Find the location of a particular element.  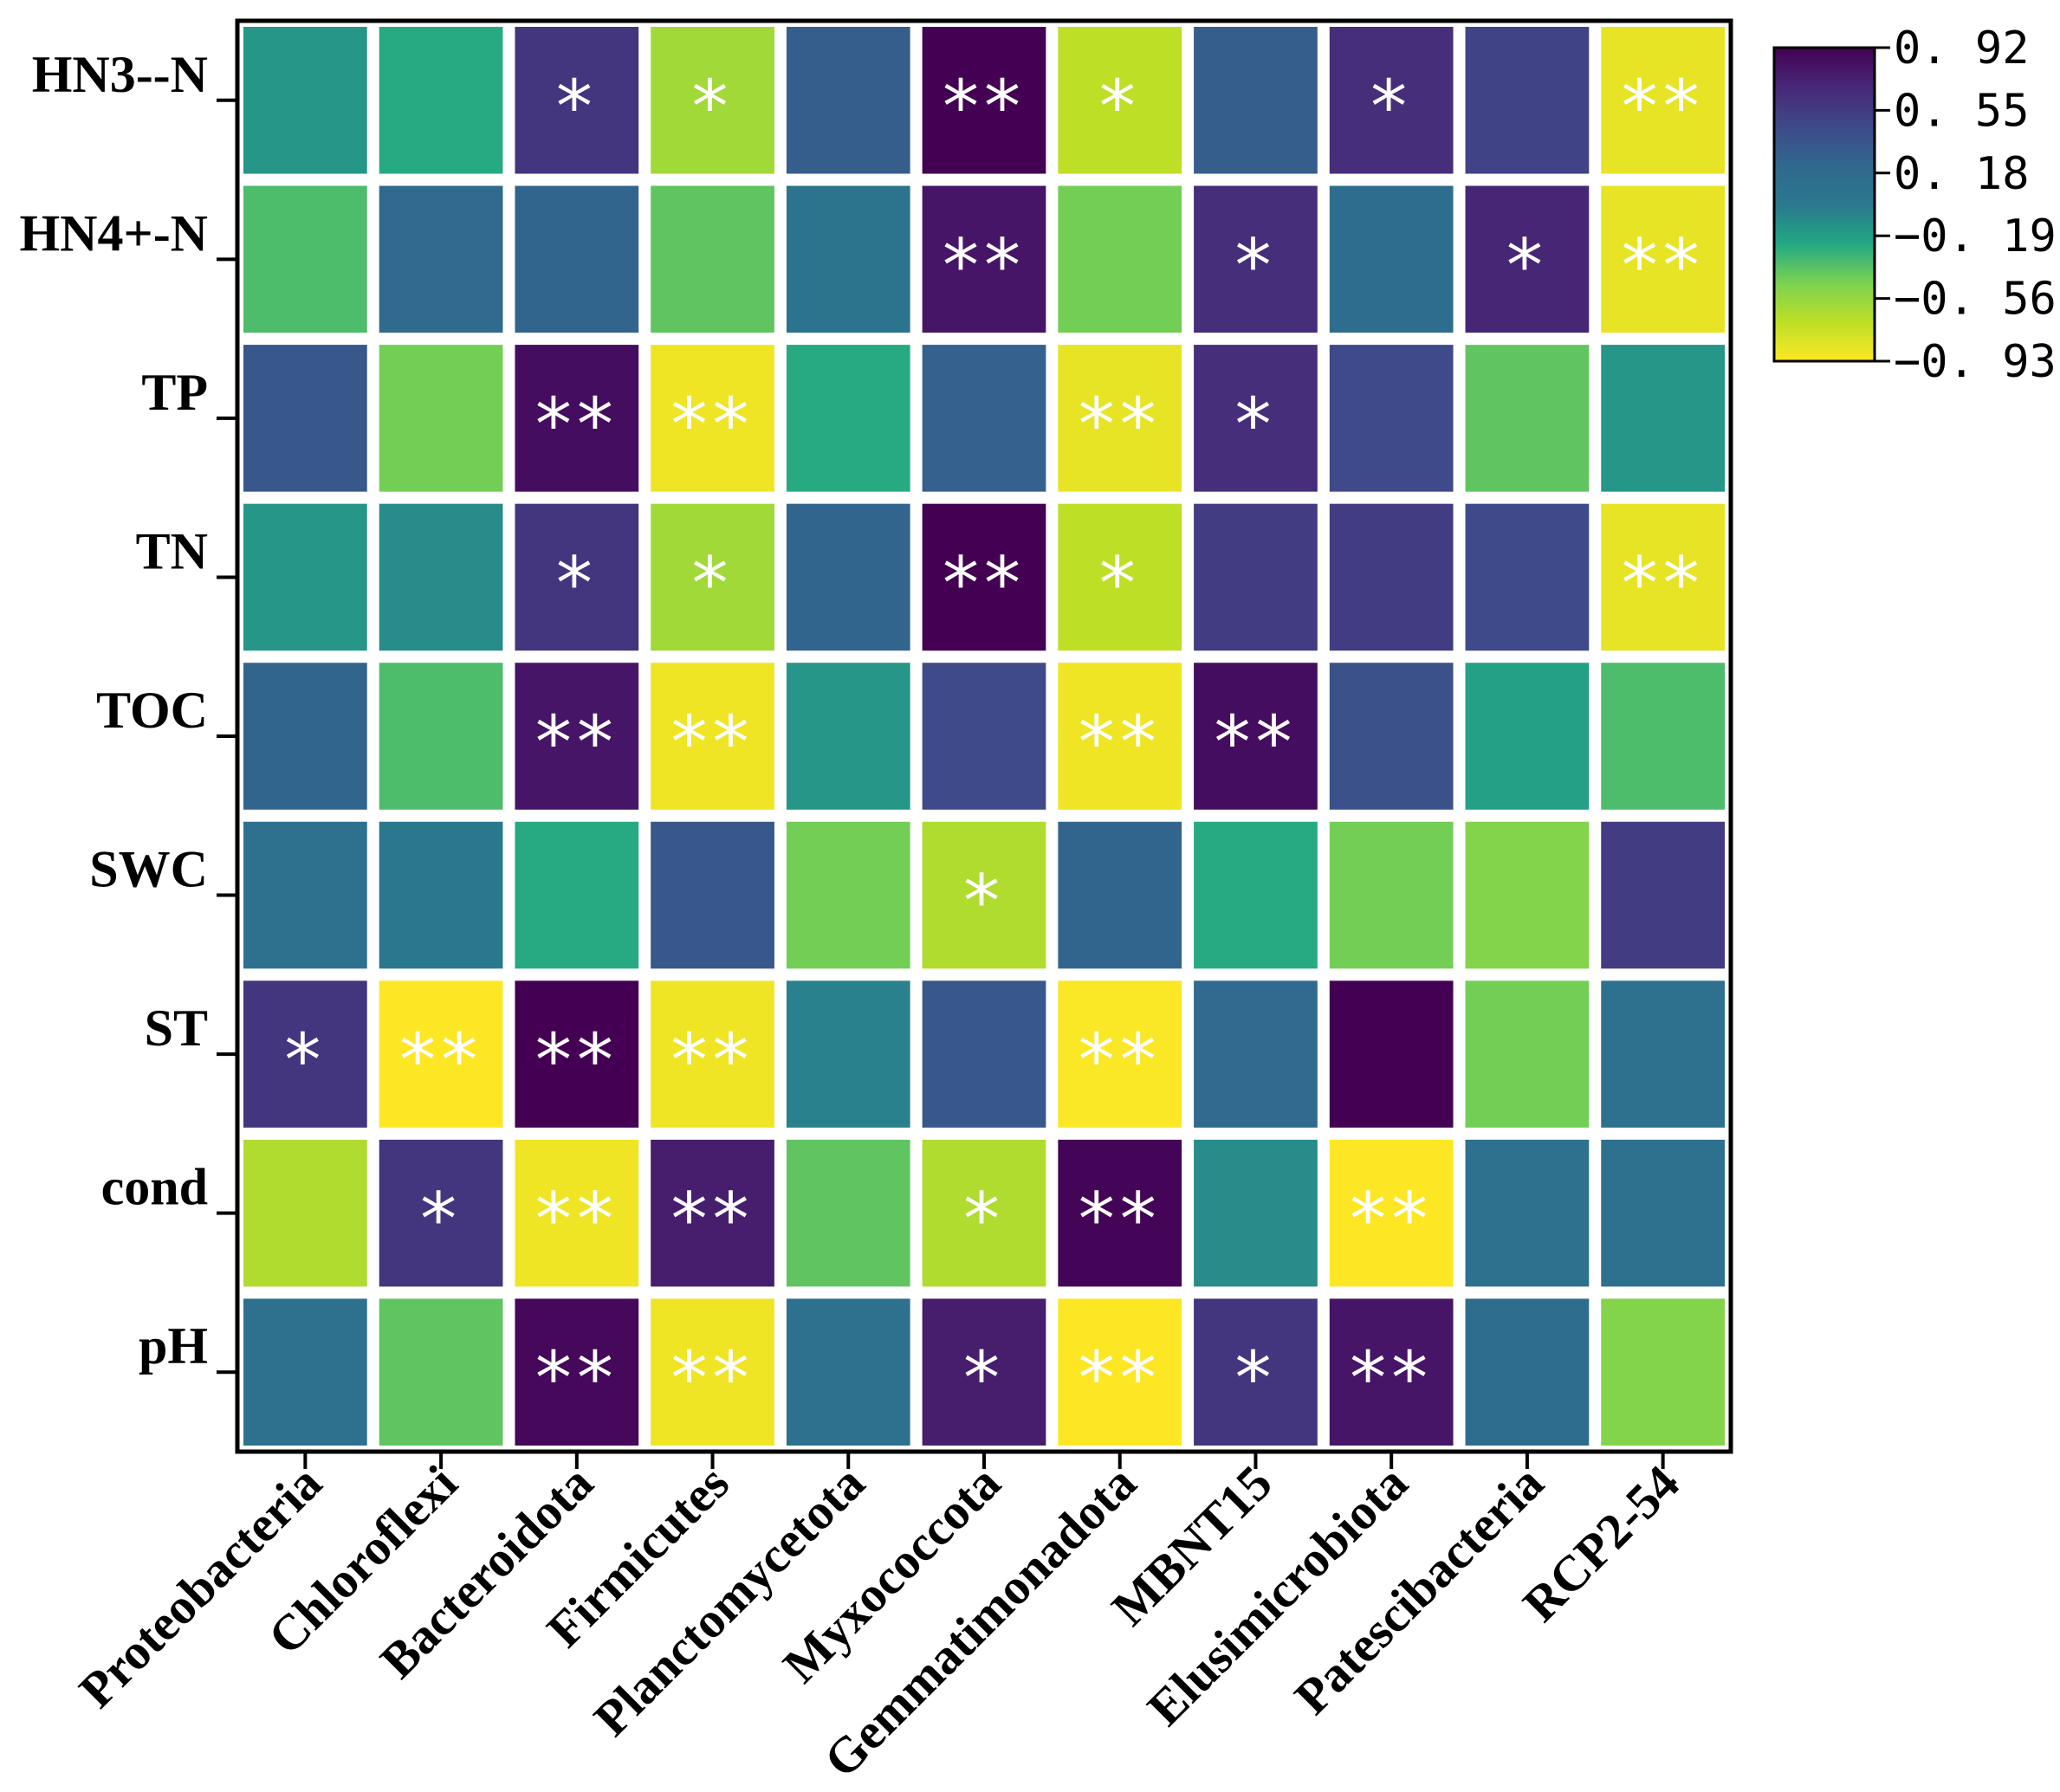

colorbar-tick-label: 0. 55 is located at coordinates (1962, 111).